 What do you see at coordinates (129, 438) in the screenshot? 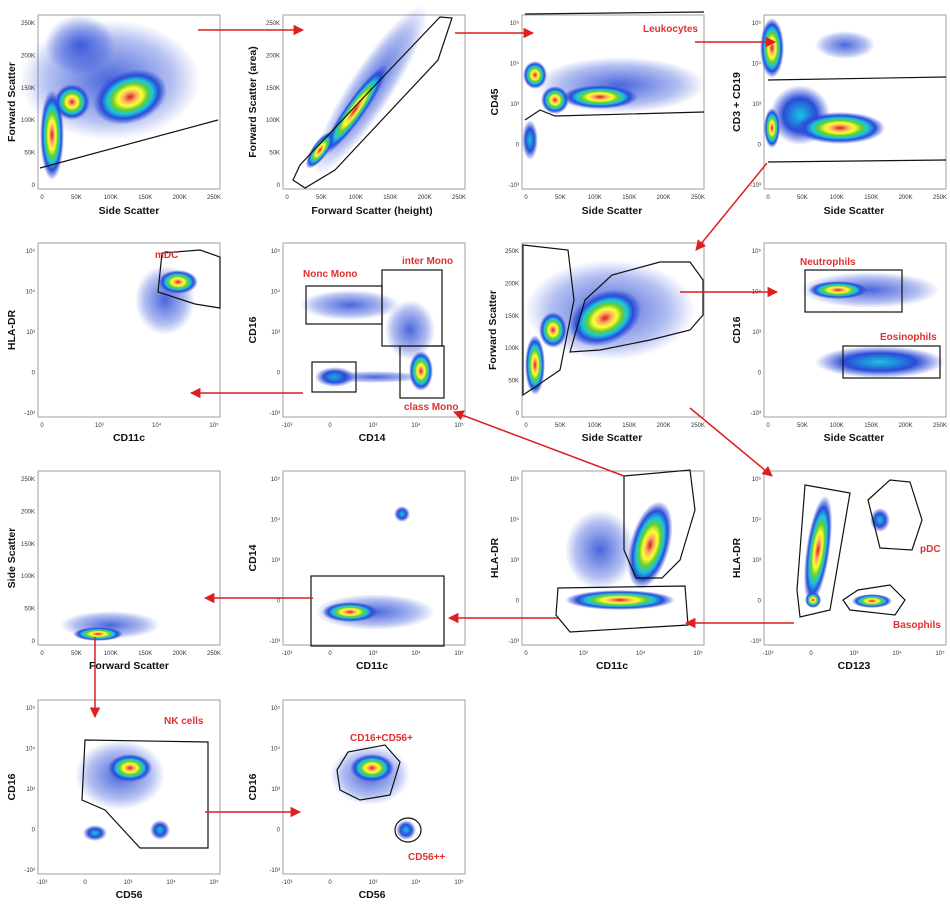
I see `p5-xlabel: CD11c` at bounding box center [129, 438].